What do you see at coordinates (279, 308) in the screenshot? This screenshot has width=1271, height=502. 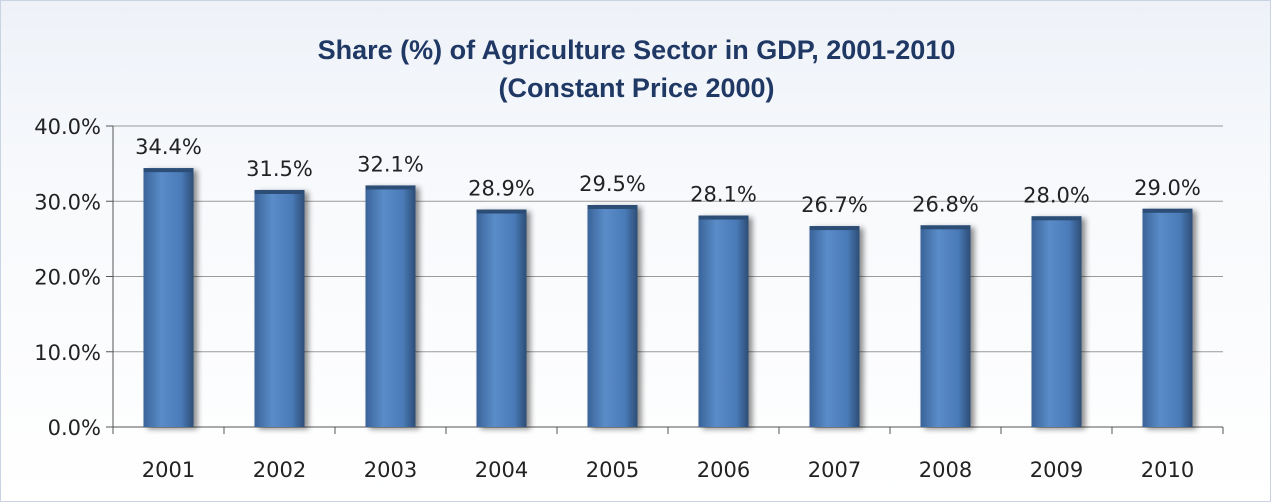 I see `bar-2002` at bounding box center [279, 308].